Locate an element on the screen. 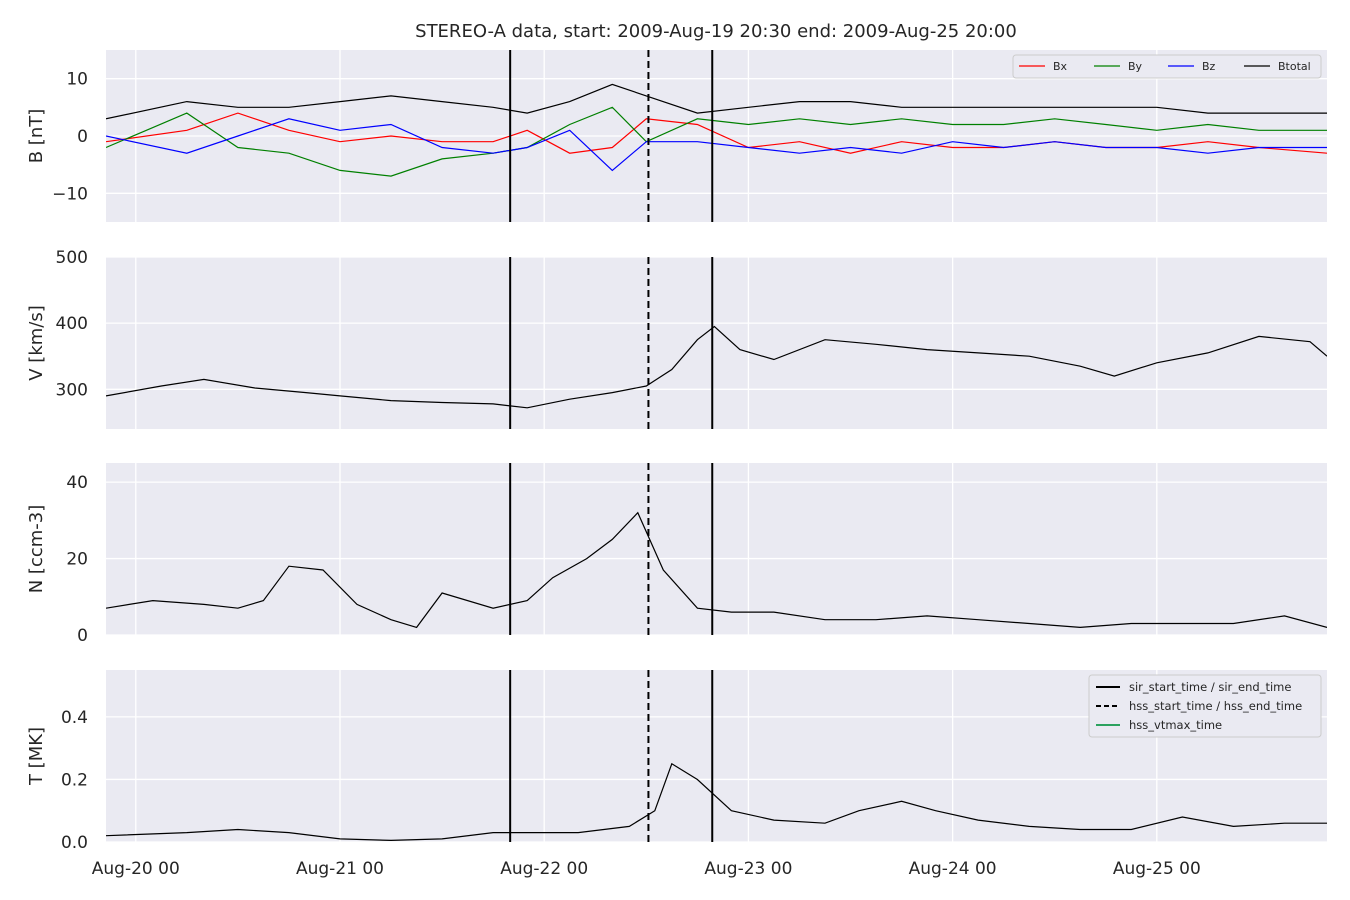 Image resolution: width=1350 pixels, height=900 pixels. x-tick-label: Aug-20 00 is located at coordinates (136, 869).